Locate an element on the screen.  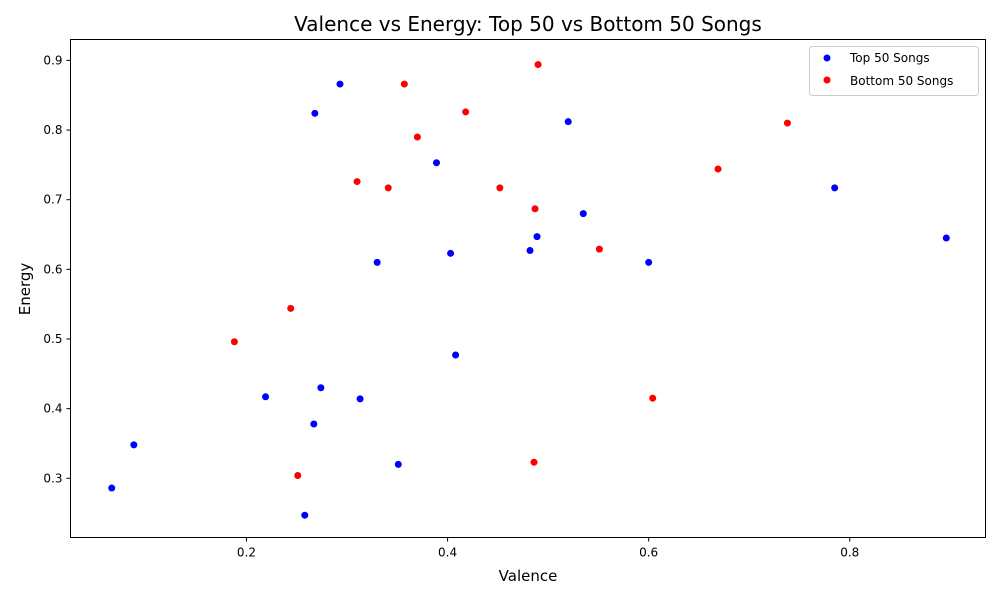
y-tick-label: 0.4 is located at coordinates (52, 409).